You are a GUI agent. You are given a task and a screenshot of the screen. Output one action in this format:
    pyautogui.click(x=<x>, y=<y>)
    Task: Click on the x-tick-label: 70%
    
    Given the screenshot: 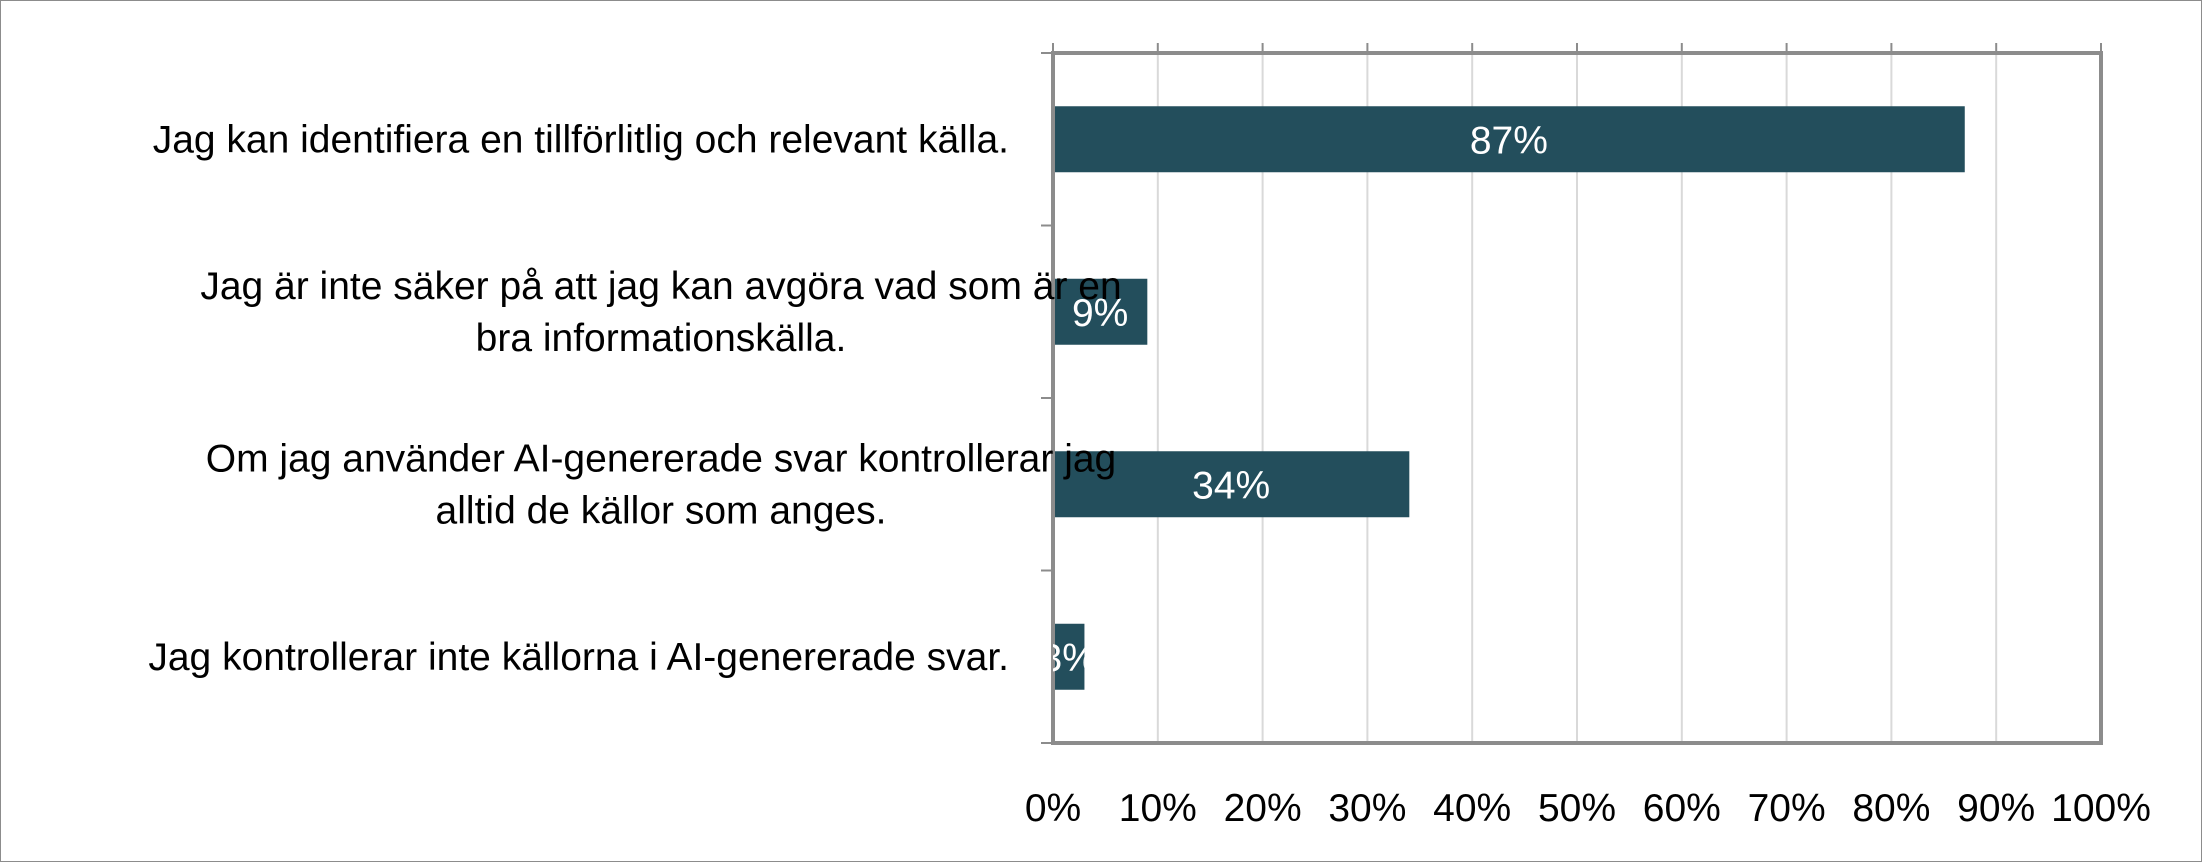 What is the action you would take?
    pyautogui.click(x=1787, y=808)
    